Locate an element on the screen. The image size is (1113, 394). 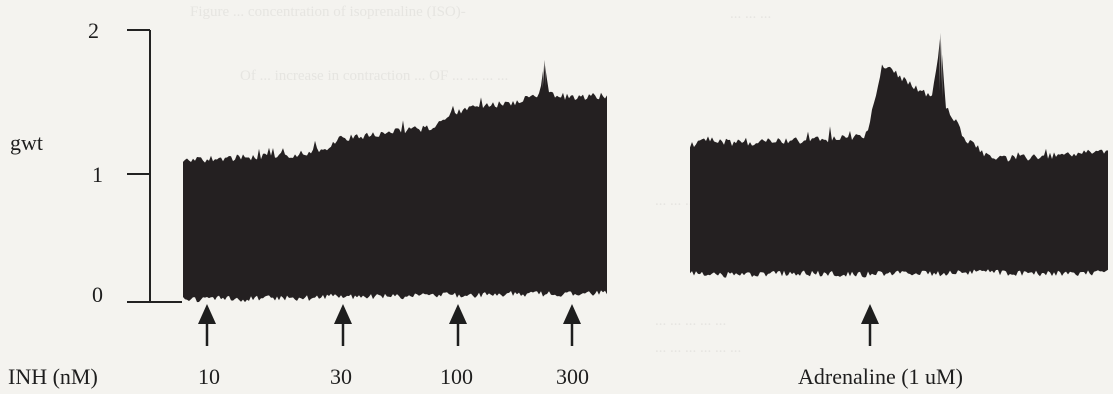
y-axis-label: gwt is located at coordinates (26, 142).